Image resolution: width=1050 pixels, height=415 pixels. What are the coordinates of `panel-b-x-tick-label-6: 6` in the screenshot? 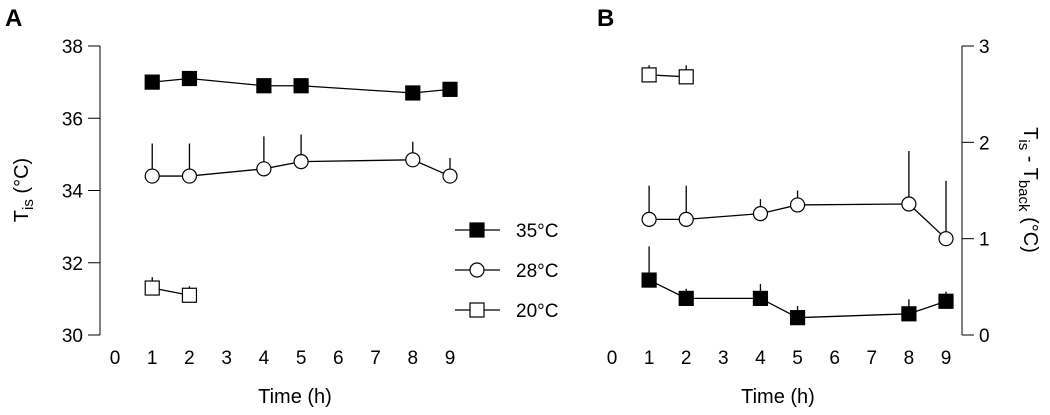 It's located at (834, 358).